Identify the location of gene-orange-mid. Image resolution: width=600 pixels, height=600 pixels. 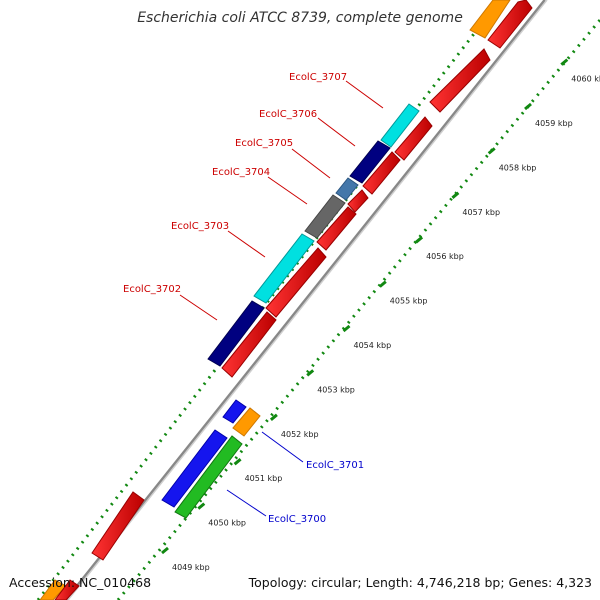
(246, 422).